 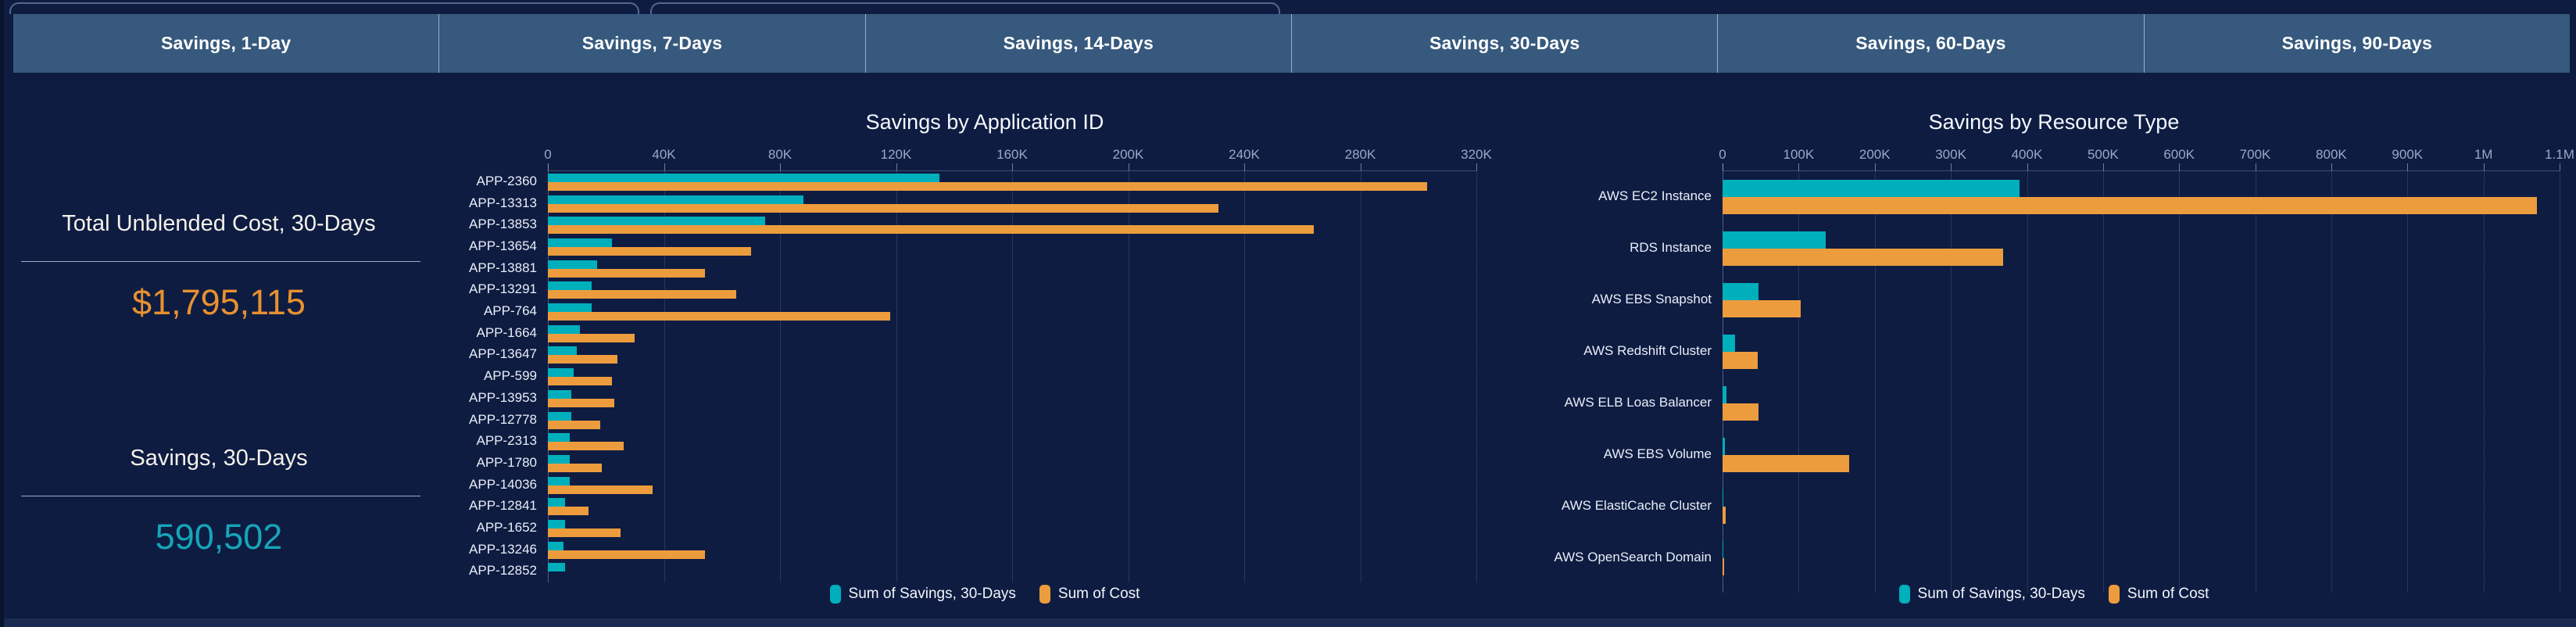 What do you see at coordinates (503, 245) in the screenshot?
I see `category-label: APP-13654` at bounding box center [503, 245].